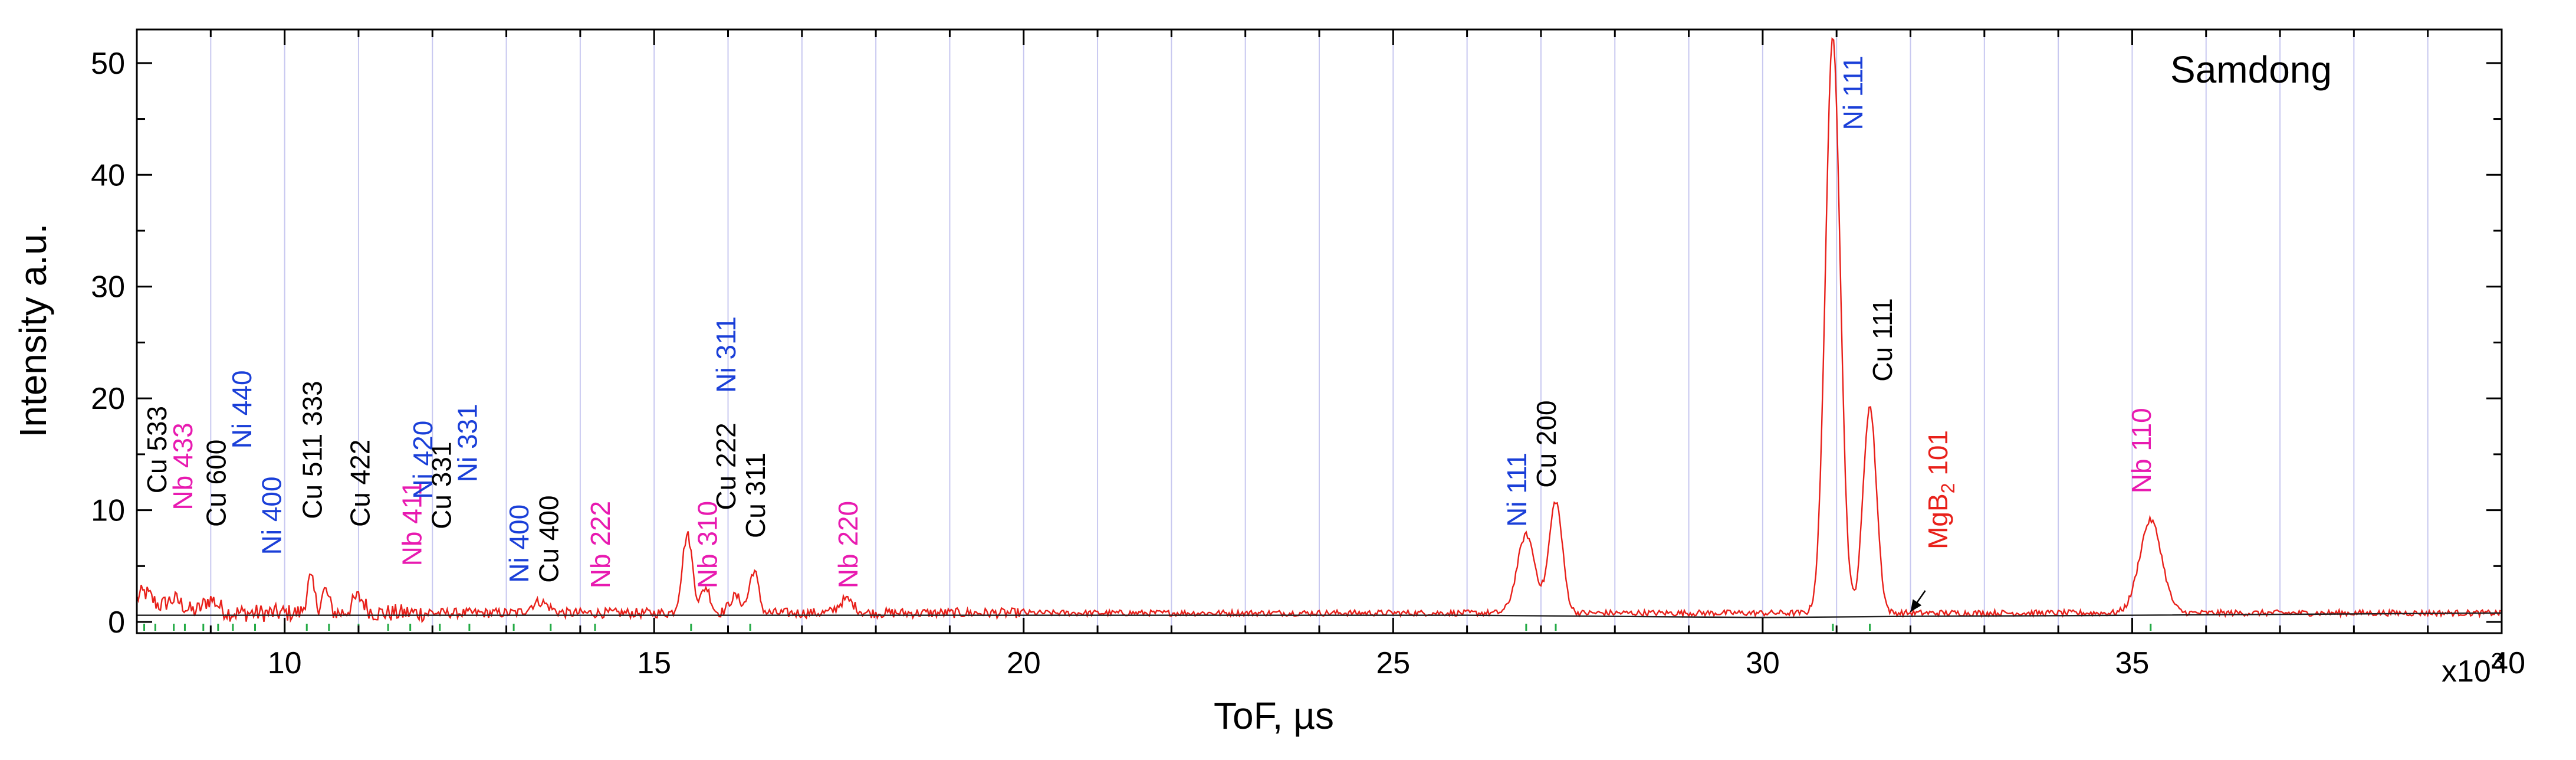  What do you see at coordinates (108, 399) in the screenshot?
I see `y-tick-label: 20` at bounding box center [108, 399].